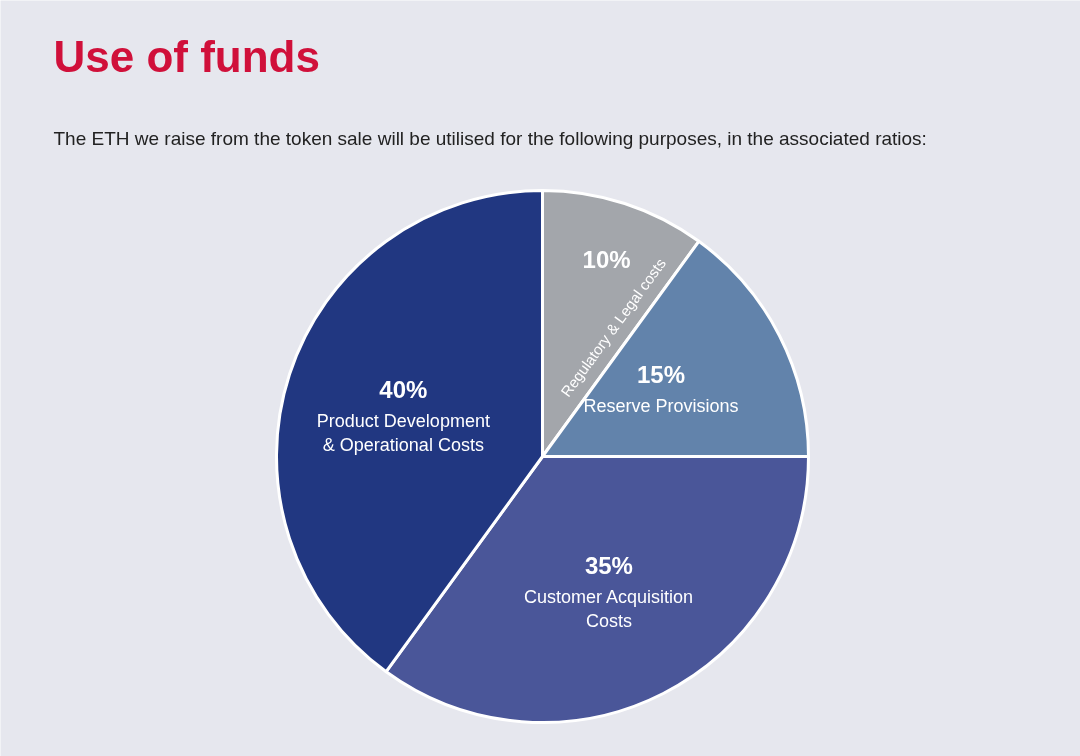  Describe the element at coordinates (661, 375) in the screenshot. I see `data-label: 15%` at that location.